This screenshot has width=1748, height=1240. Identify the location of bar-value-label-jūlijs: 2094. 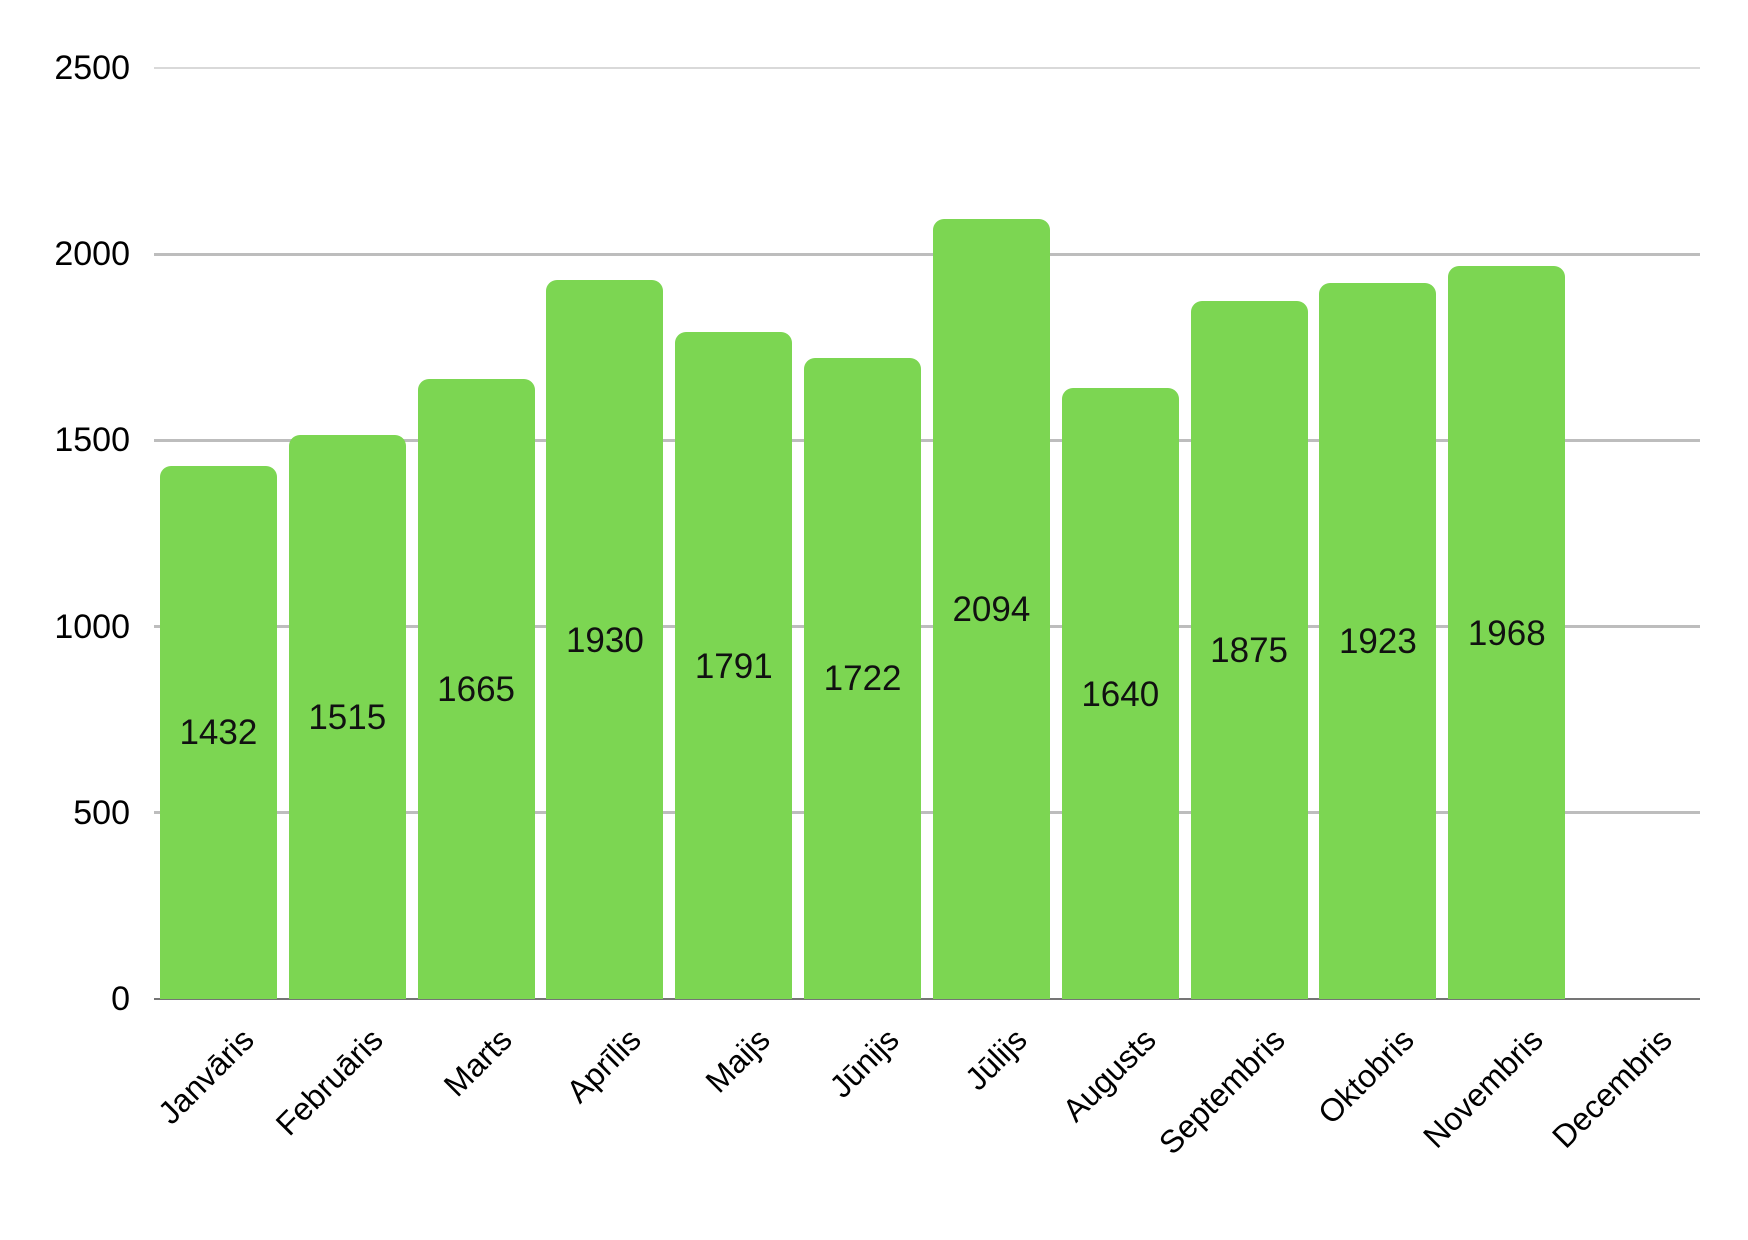
(991, 610).